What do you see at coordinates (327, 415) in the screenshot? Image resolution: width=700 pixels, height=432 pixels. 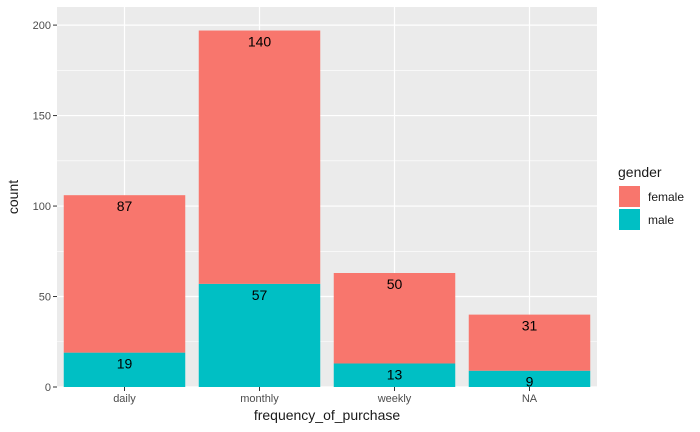 I see `x-axis-title: frequency_of_purchase` at bounding box center [327, 415].